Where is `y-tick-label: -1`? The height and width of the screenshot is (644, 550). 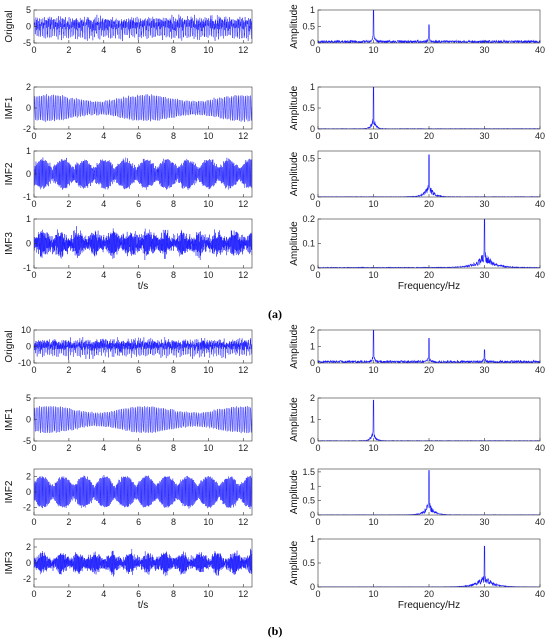
y-tick-label: -1 is located at coordinates (27, 268).